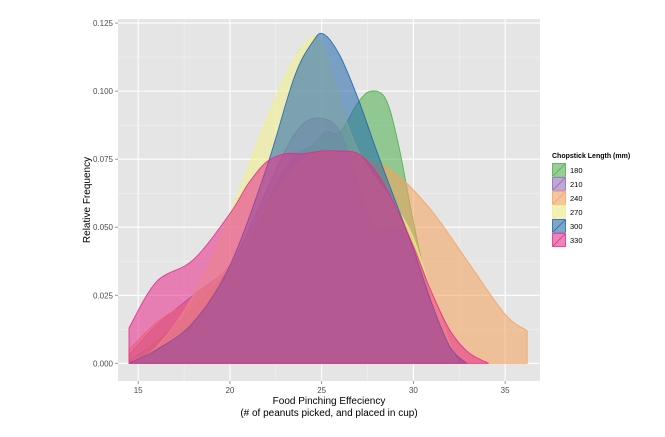 This screenshot has height=437, width=665. Describe the element at coordinates (576, 198) in the screenshot. I see `legend-label-240: 240` at that location.